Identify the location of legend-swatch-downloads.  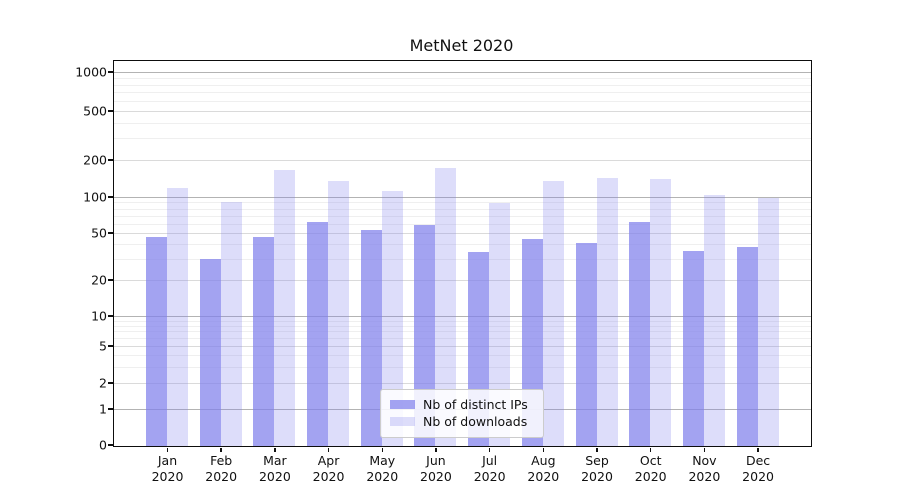
(402, 421).